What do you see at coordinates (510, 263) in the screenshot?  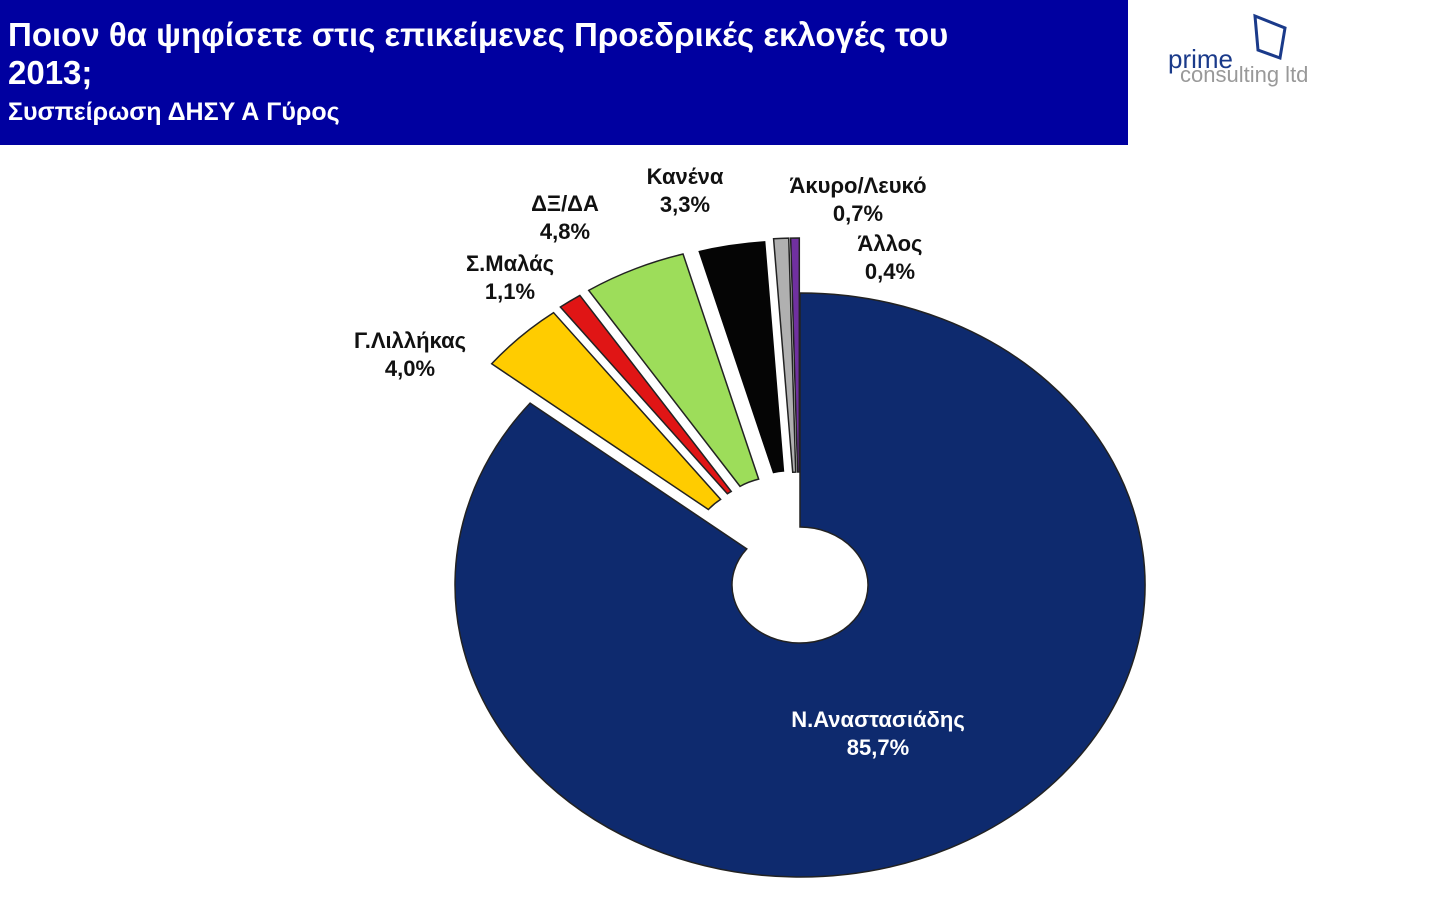 I see `slice-label: Σ.Μαλάς` at bounding box center [510, 263].